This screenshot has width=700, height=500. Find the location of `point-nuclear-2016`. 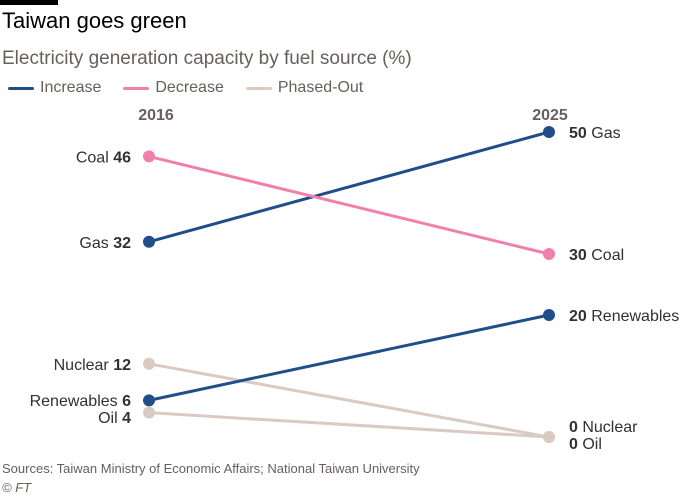

point-nuclear-2016 is located at coordinates (149, 363).